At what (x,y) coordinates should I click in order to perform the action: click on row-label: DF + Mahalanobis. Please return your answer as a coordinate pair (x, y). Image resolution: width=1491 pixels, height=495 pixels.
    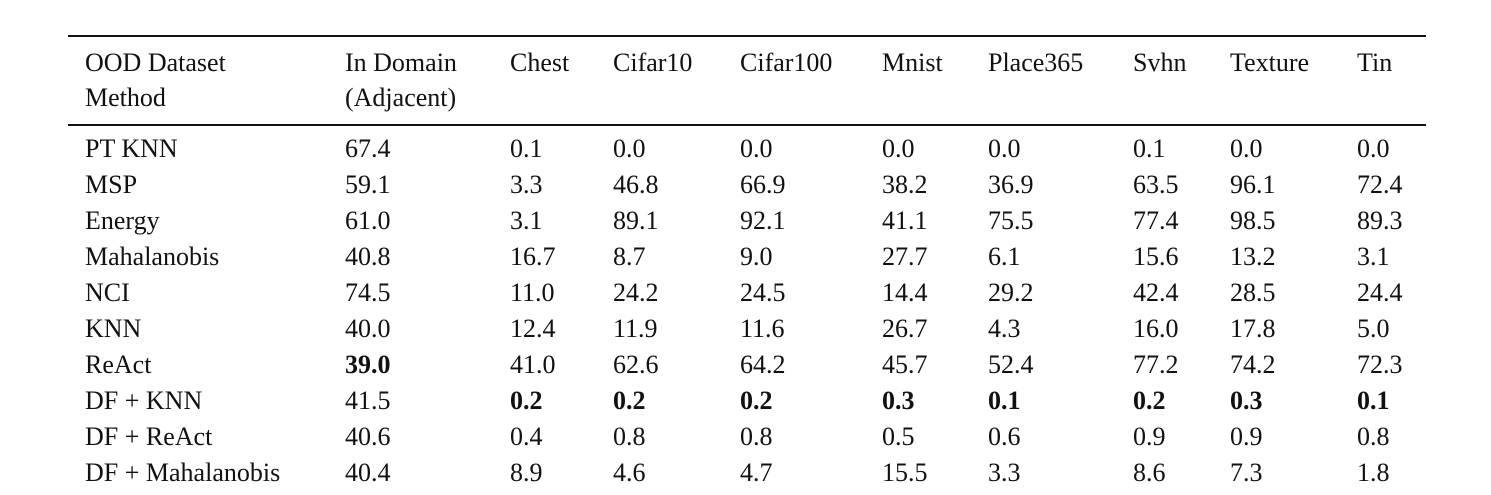
    Looking at the image, I should click on (183, 472).